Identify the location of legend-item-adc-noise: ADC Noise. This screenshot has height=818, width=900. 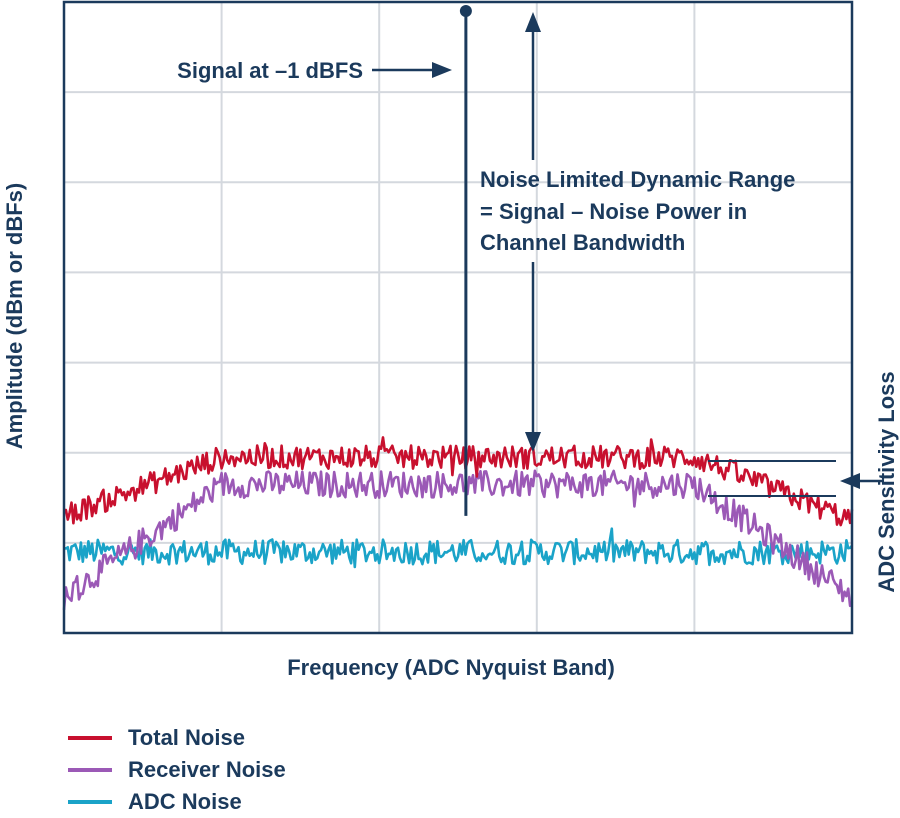
(177, 802).